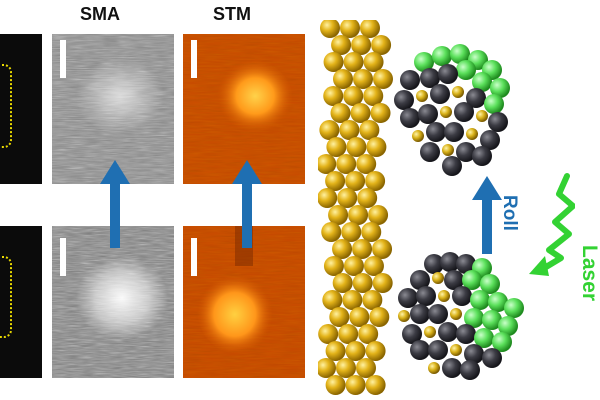  I want to click on gold-atom-column, so click(355, 207).